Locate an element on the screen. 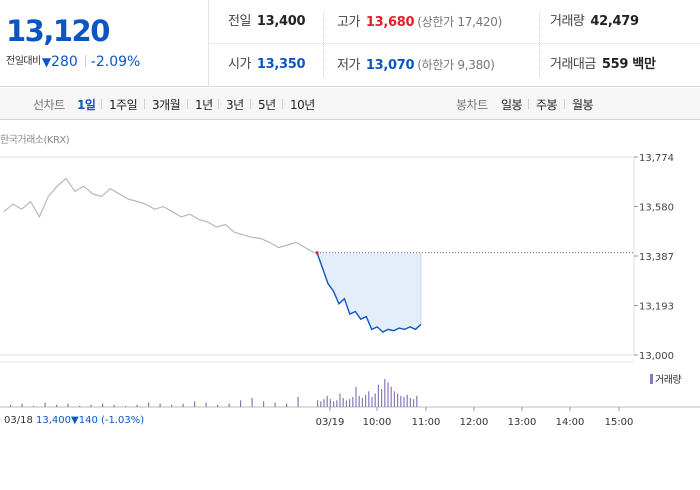 Image resolution: width=700 pixels, height=490 pixels. stat-label: 전일 is located at coordinates (239, 21).